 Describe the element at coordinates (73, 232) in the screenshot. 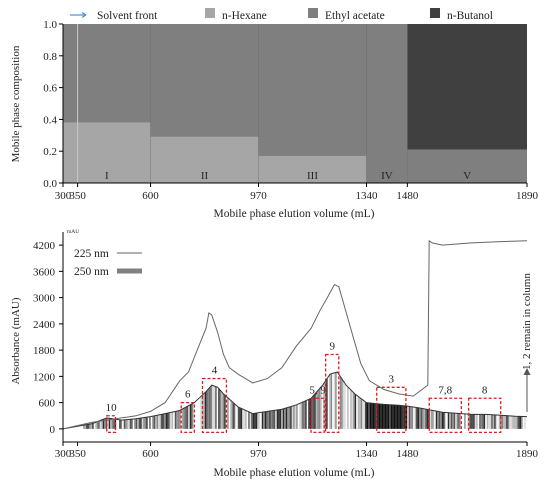

I see `unit-label-mau: mAU` at that location.